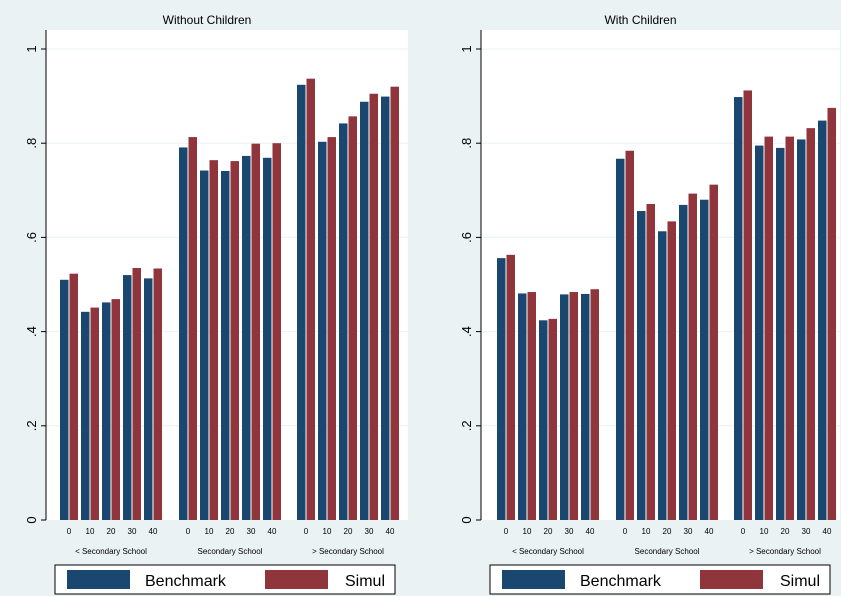 Image resolution: width=841 pixels, height=596 pixels. Describe the element at coordinates (31, 519) in the screenshot. I see `y-tick-label: 0` at that location.